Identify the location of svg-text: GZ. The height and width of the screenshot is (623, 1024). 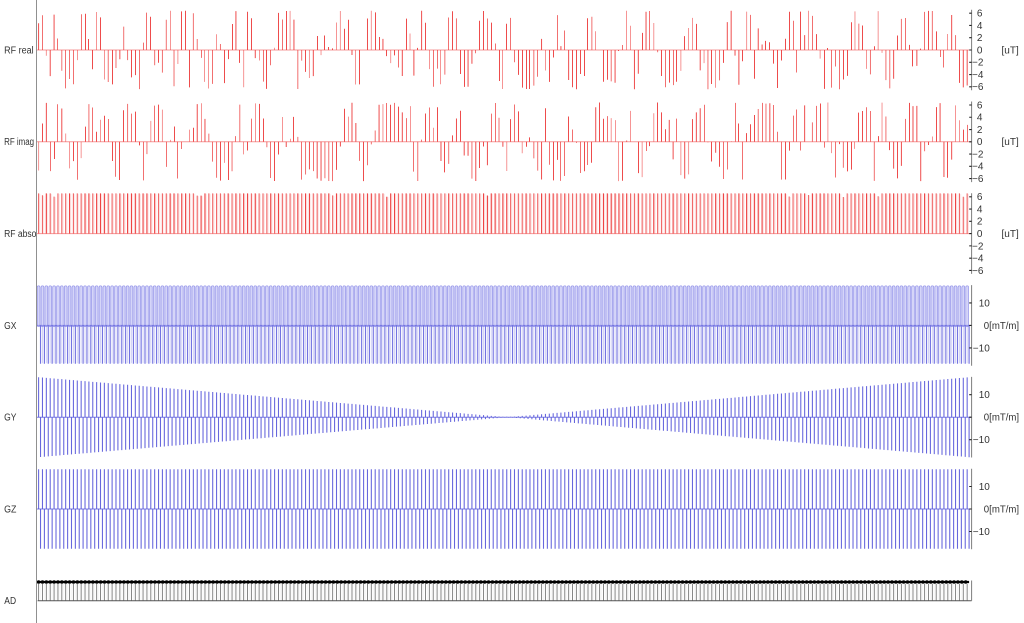
(10, 509).